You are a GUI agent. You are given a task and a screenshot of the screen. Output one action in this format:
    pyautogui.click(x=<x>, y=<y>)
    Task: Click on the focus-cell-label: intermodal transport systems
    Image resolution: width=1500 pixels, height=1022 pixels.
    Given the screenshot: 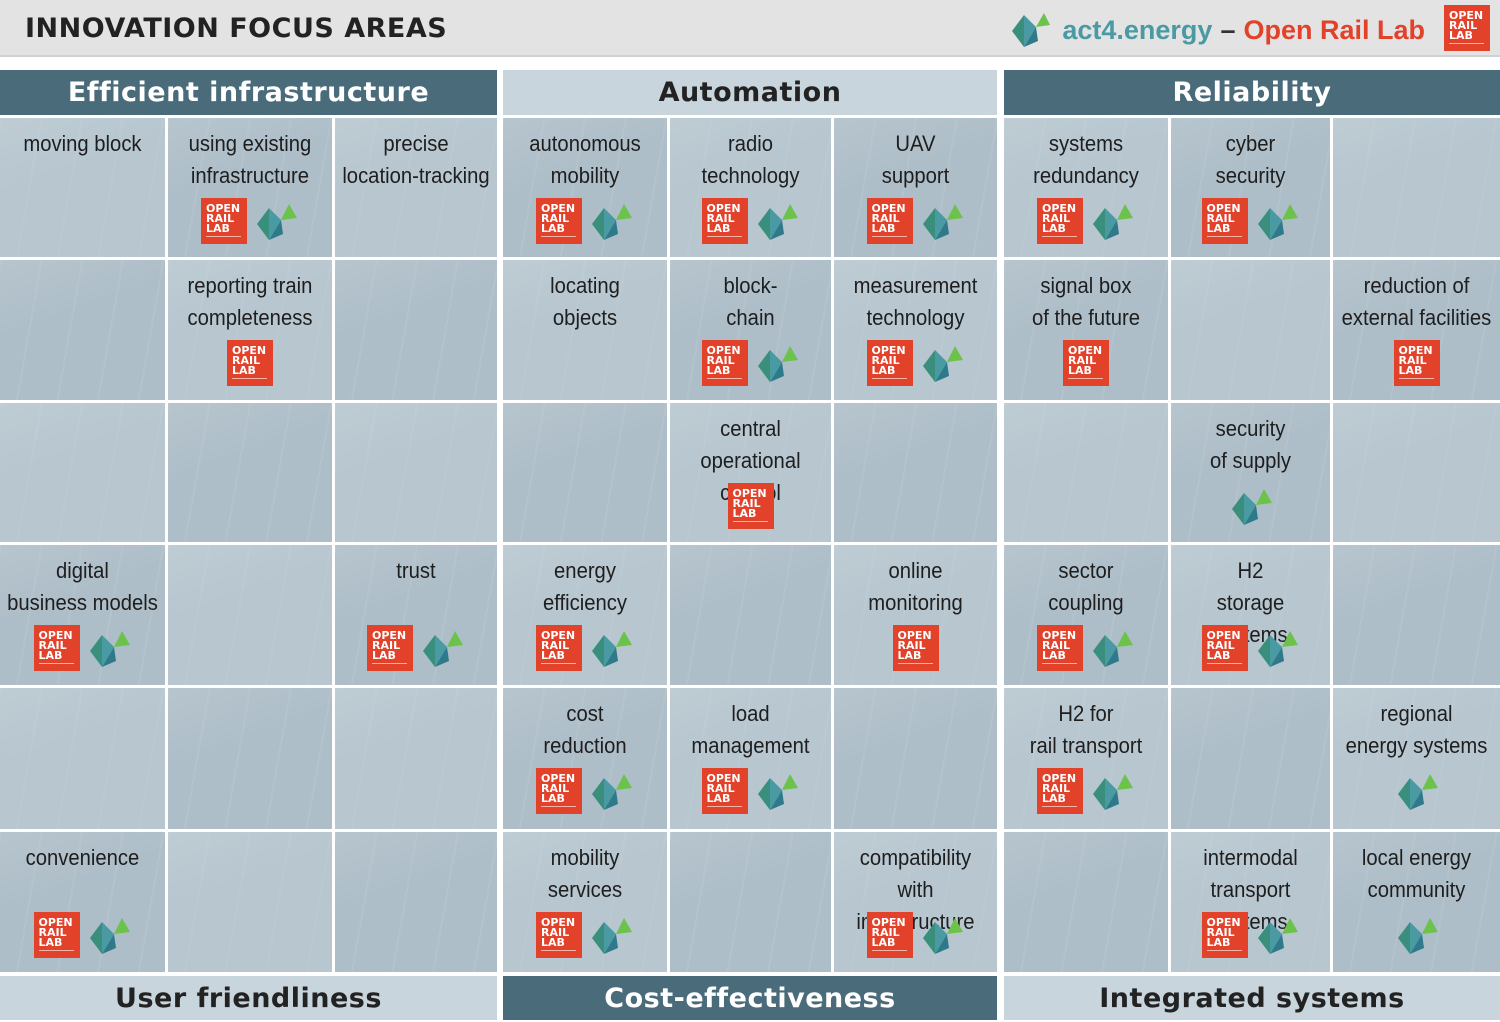 What is the action you would take?
    pyautogui.click(x=1250, y=889)
    